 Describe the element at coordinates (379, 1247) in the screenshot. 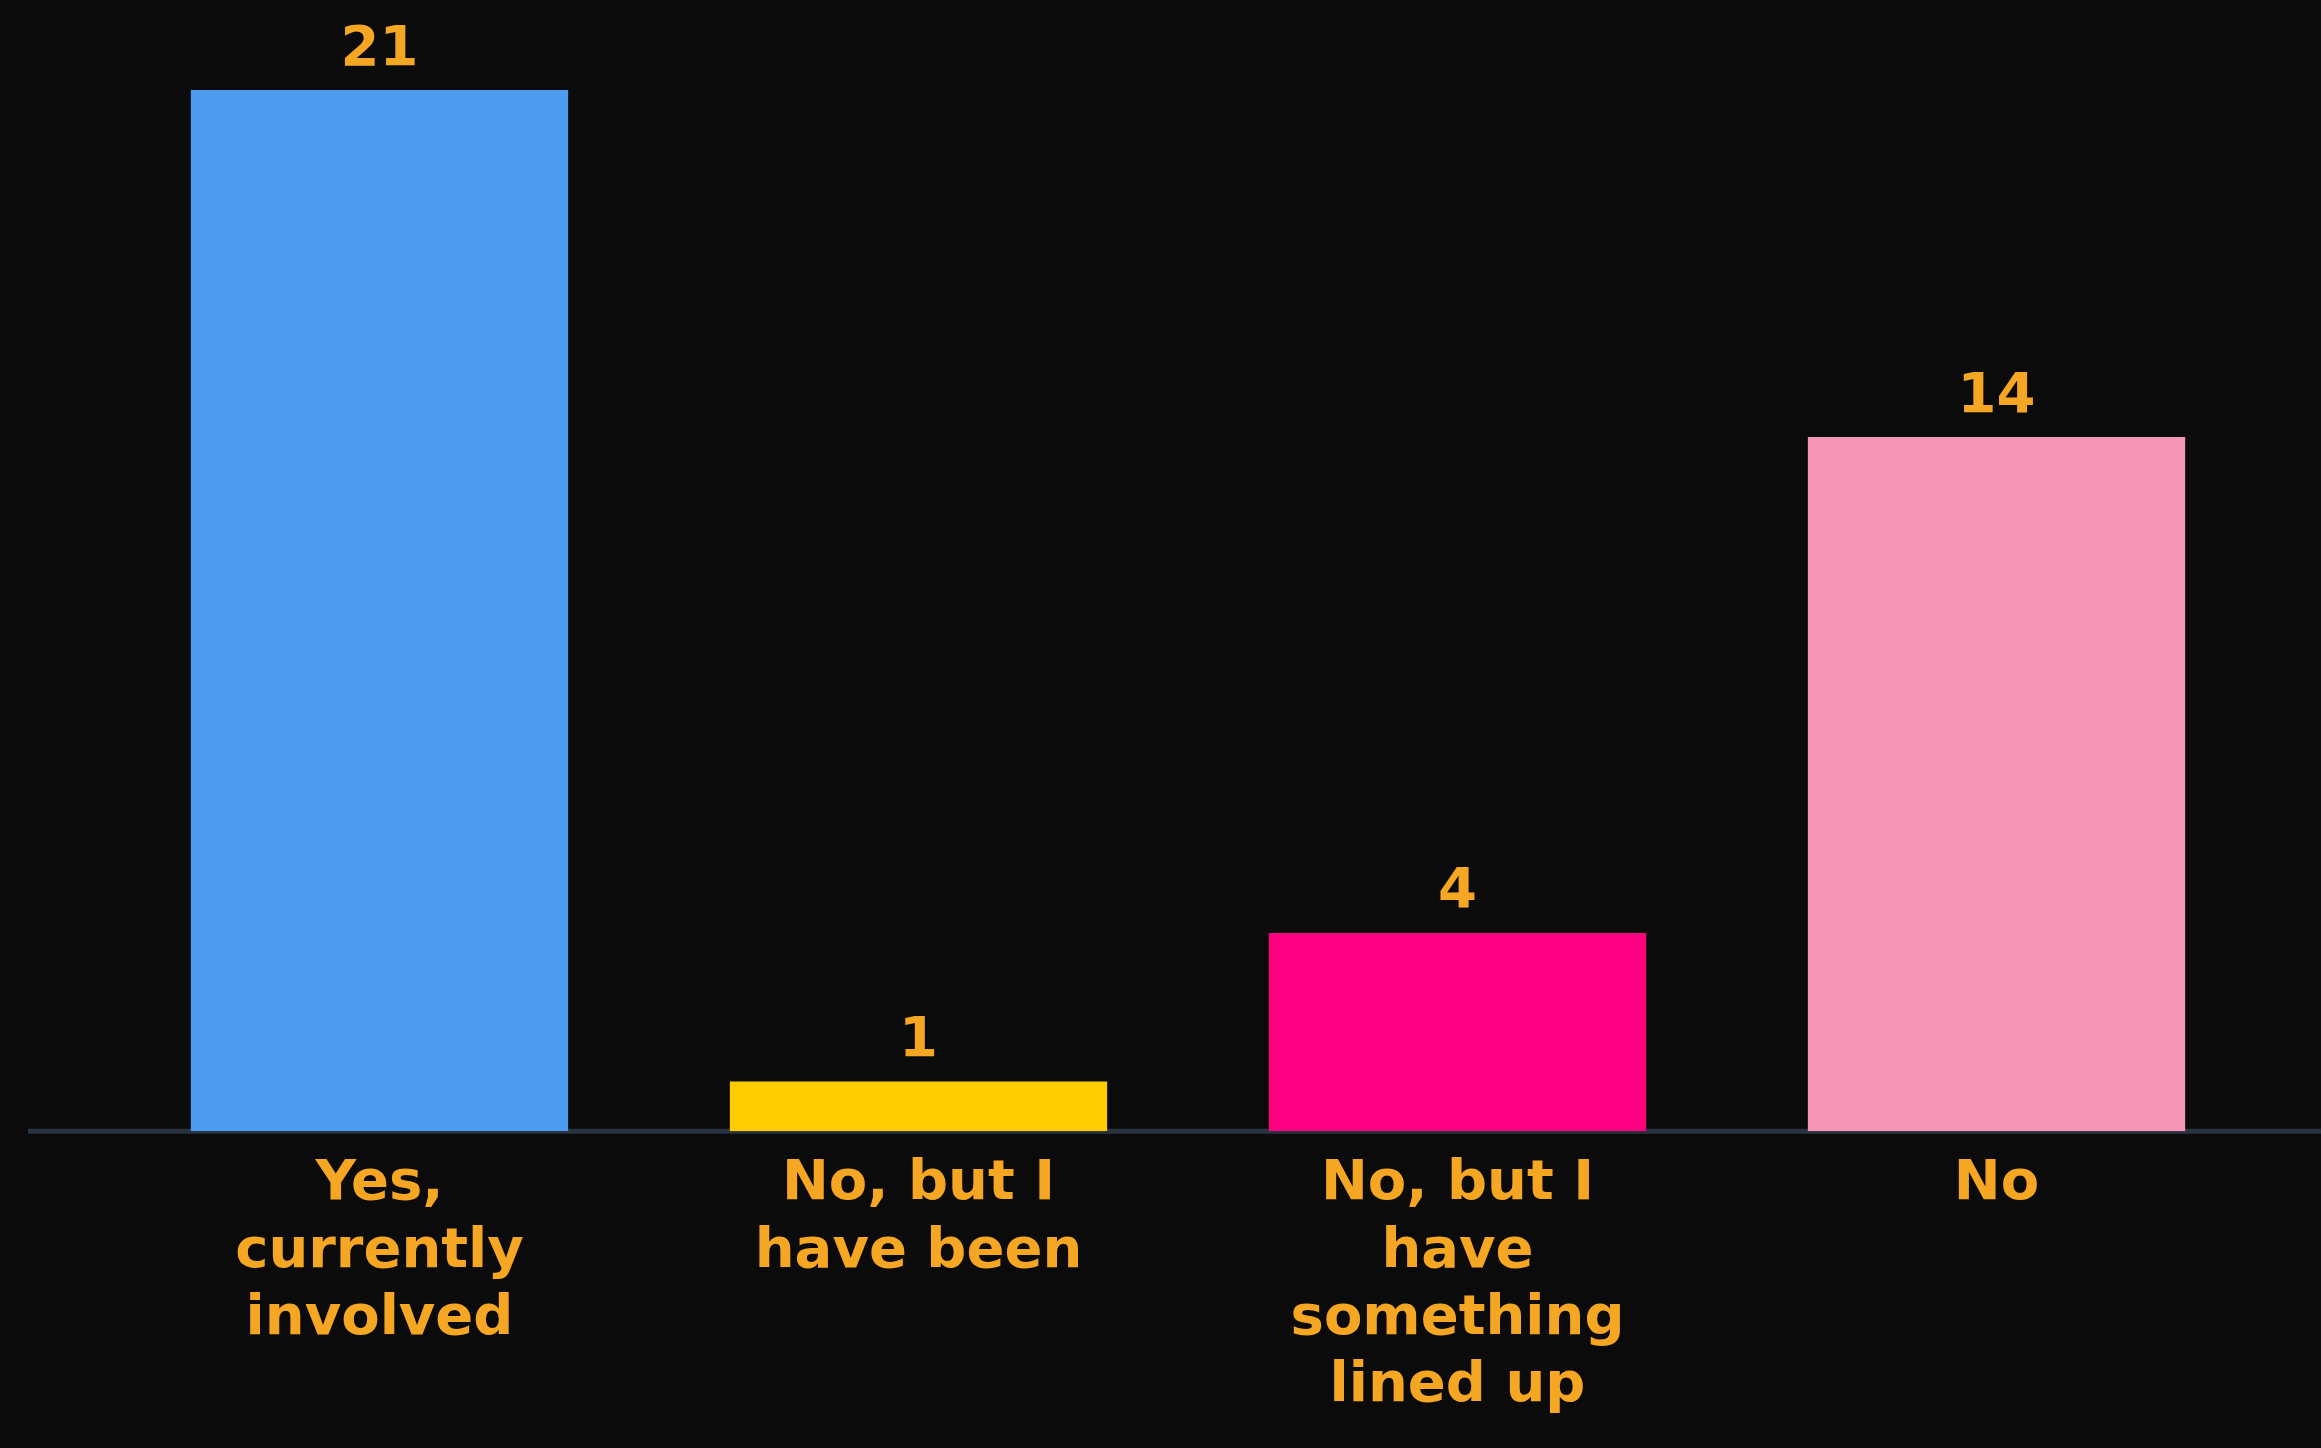

I see `x-tick-label: Yes, currently involved` at that location.